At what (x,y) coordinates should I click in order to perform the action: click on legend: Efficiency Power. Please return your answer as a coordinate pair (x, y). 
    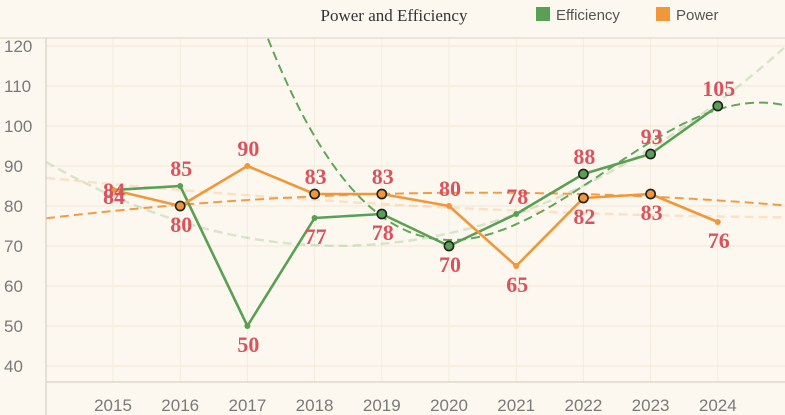
    Looking at the image, I should click on (627, 15).